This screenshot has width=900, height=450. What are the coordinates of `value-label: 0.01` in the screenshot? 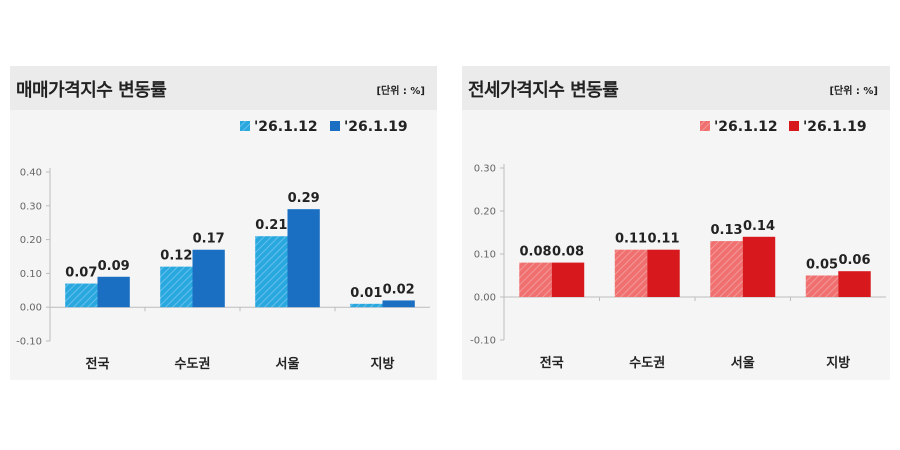 It's located at (366, 293).